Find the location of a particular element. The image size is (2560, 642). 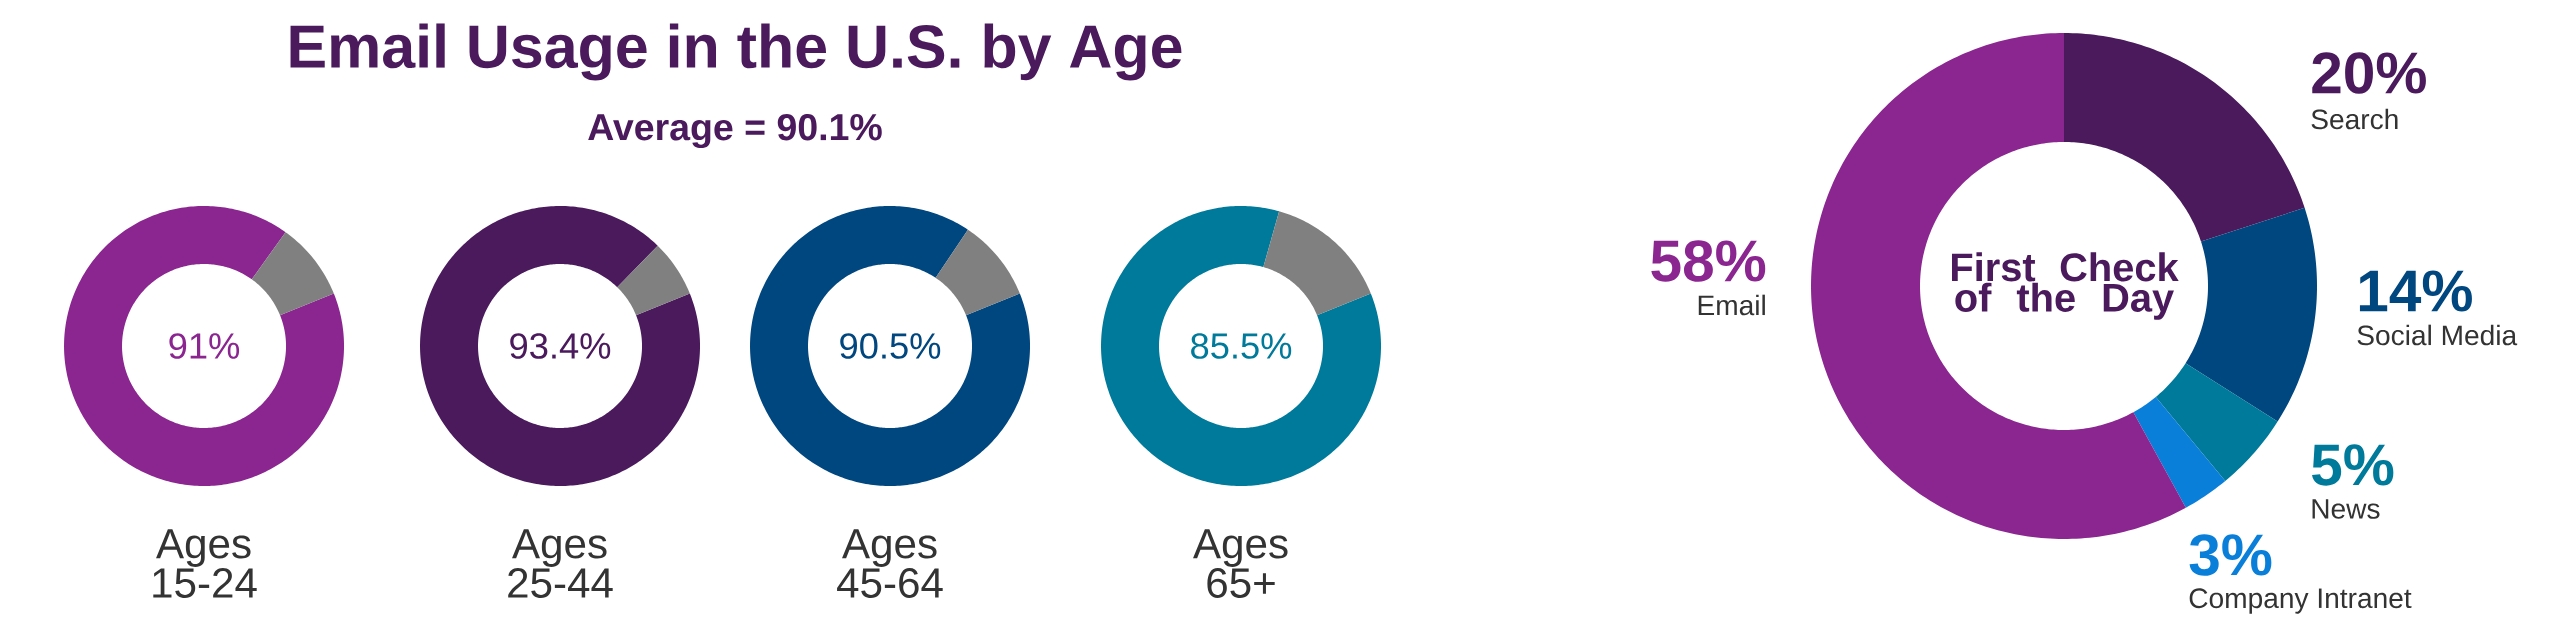

text: Email Usage in the U.S. by Age is located at coordinates (736, 52).